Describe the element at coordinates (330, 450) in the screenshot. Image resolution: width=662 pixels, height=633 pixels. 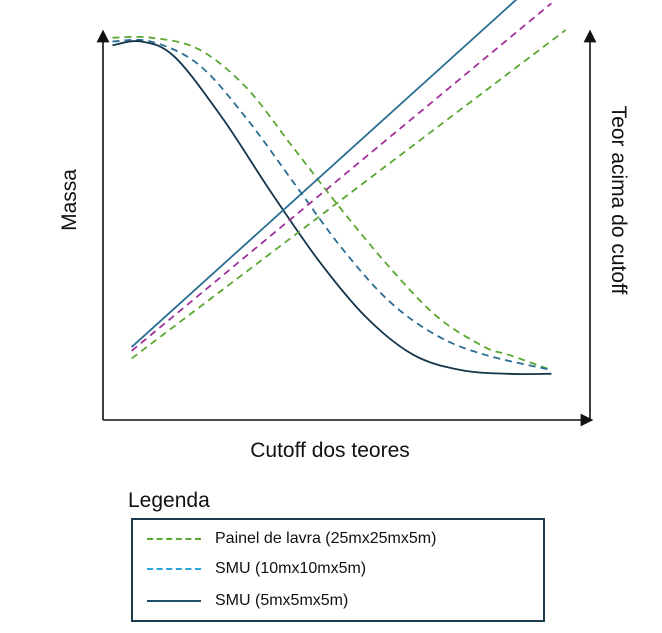
I see `x-axis-label: Cutoff dos teores` at that location.